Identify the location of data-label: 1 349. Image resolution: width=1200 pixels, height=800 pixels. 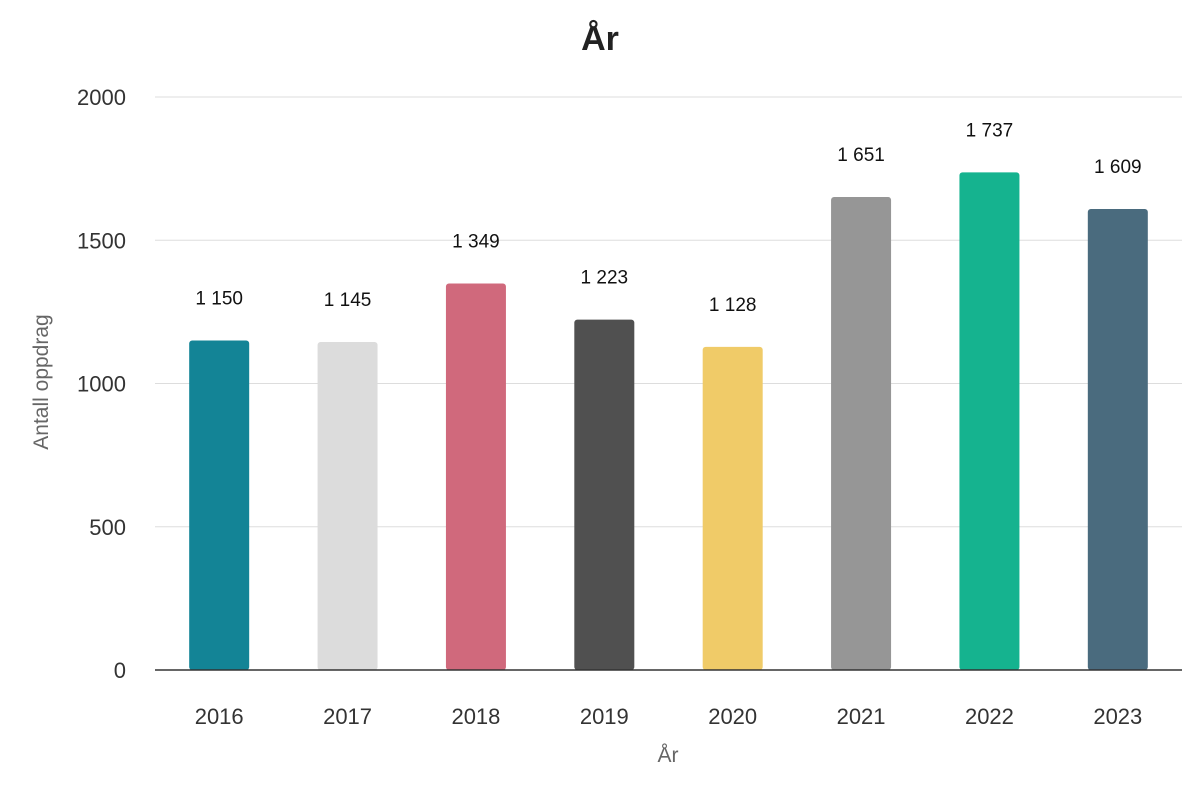
(476, 242).